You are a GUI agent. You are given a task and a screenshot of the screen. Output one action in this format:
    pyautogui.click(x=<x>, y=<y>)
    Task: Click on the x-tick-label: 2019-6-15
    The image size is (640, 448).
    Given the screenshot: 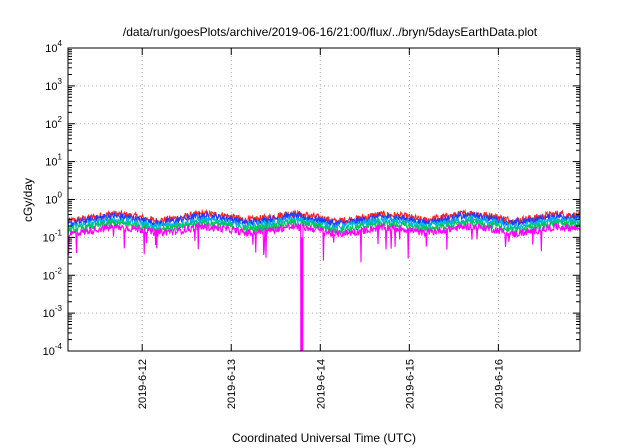 What is the action you would take?
    pyautogui.click(x=410, y=384)
    